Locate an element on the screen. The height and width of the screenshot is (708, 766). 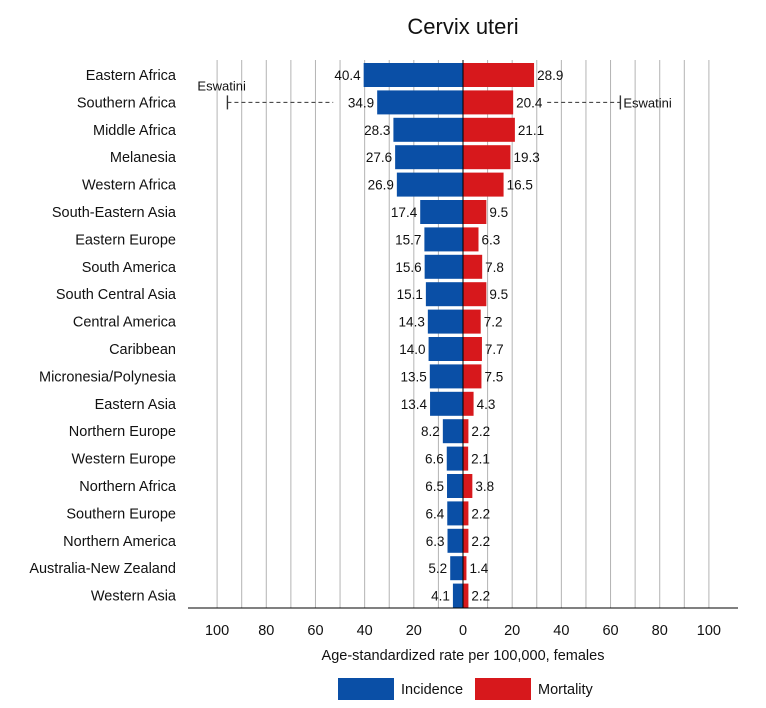
mortality-value-label: 1.4 is located at coordinates (478, 568).